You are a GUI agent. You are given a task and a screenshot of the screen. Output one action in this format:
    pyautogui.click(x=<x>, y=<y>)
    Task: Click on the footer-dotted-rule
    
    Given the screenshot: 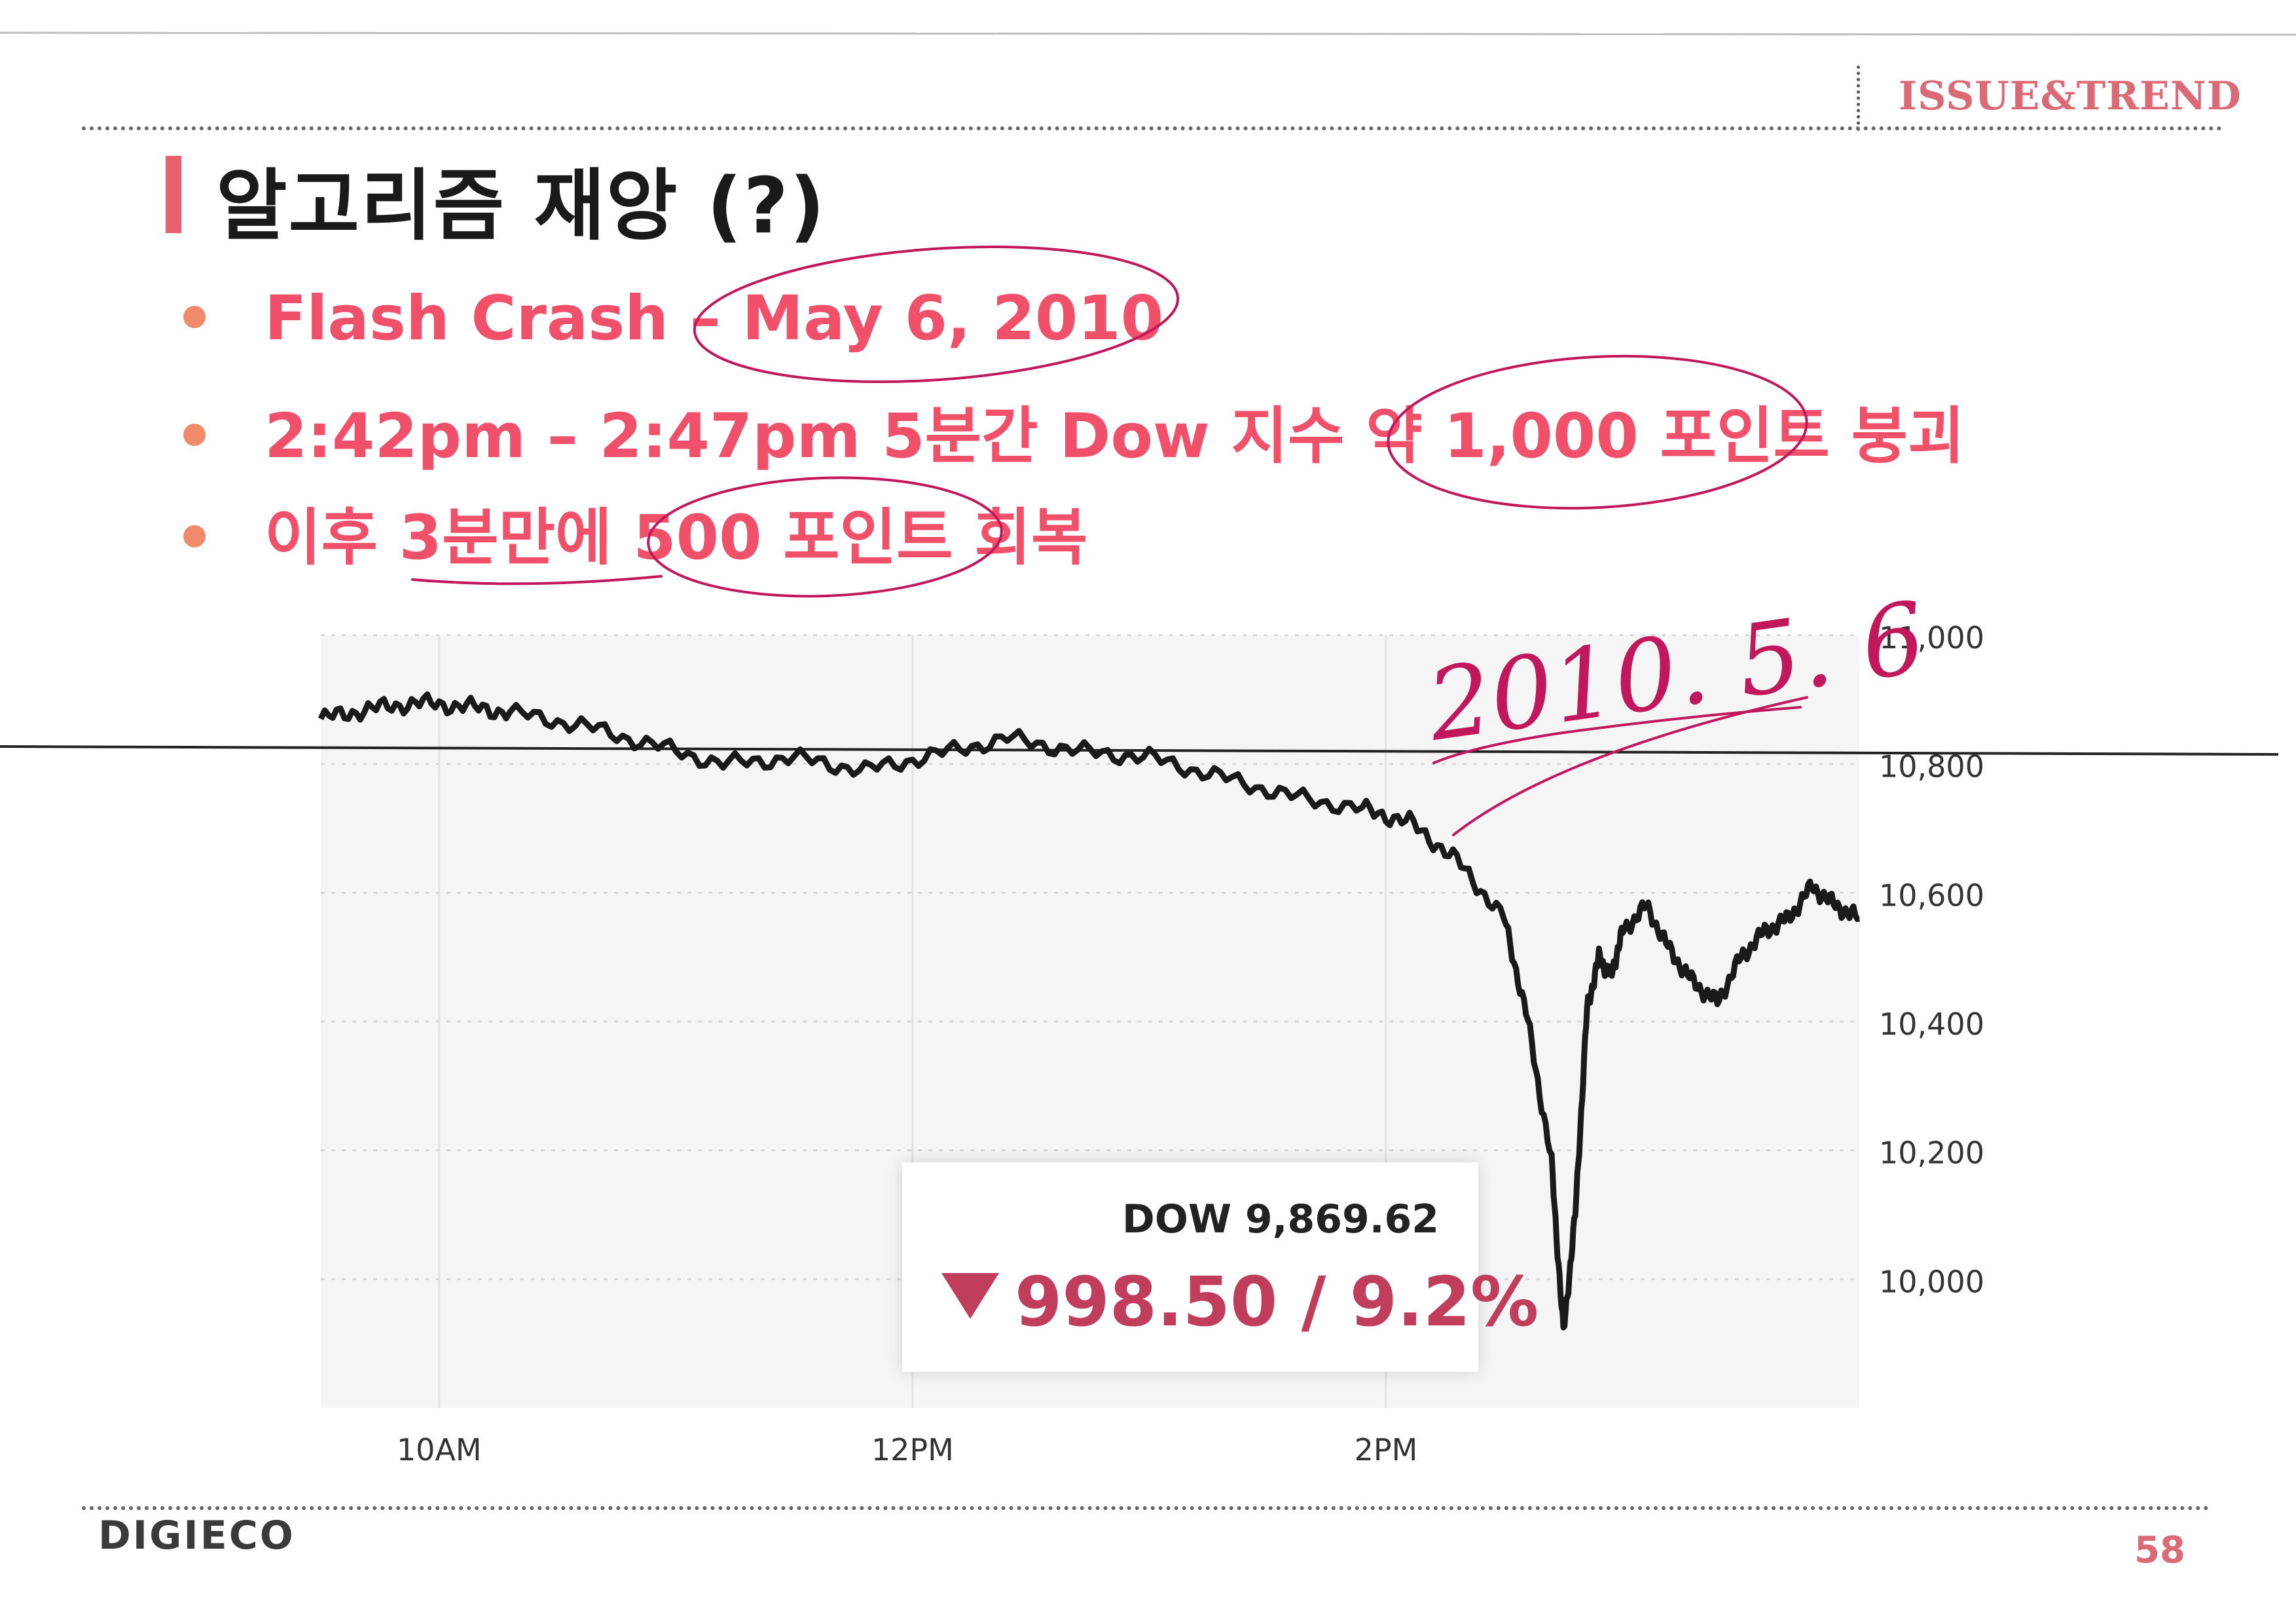 What is the action you would take?
    pyautogui.click(x=1146, y=1508)
    